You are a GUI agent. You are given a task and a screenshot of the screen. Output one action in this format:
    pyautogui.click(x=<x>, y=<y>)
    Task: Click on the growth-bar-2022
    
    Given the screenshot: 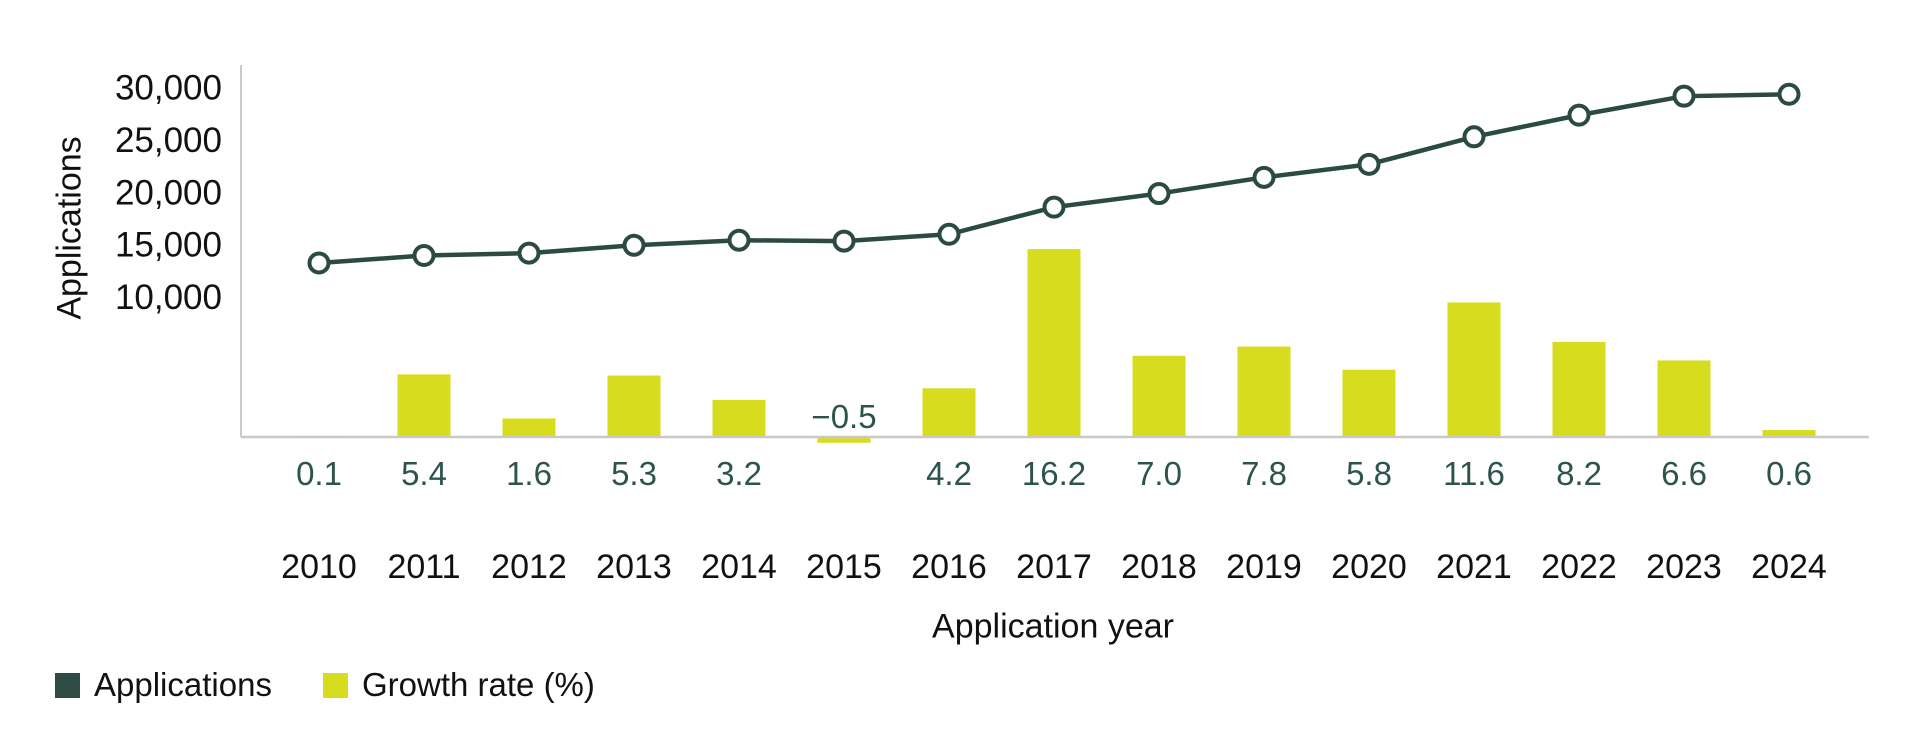 What is the action you would take?
    pyautogui.click(x=1579, y=389)
    